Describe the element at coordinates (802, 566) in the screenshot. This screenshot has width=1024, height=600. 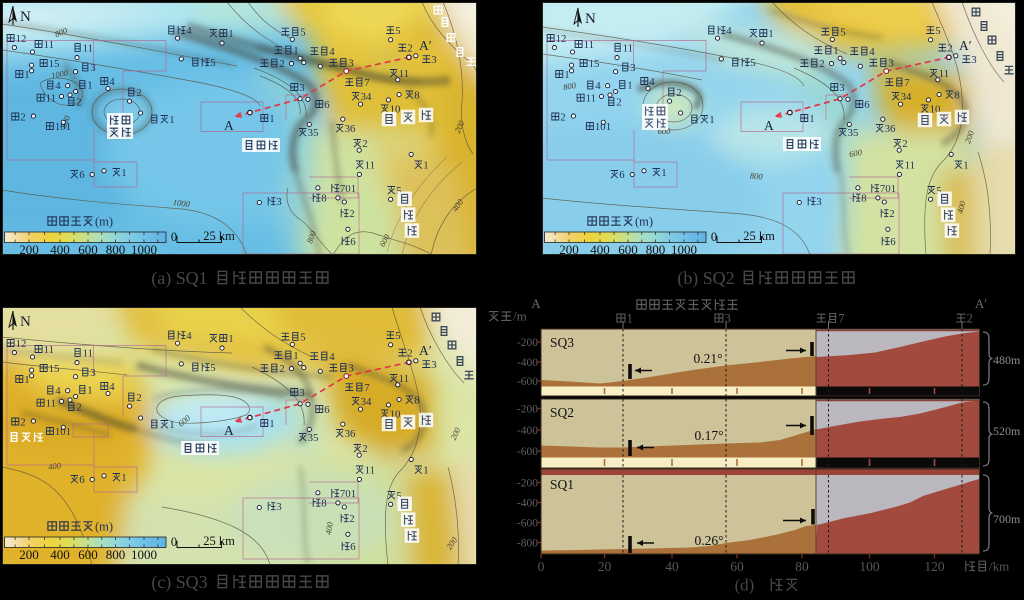
I see `svg-text: 80` at that location.